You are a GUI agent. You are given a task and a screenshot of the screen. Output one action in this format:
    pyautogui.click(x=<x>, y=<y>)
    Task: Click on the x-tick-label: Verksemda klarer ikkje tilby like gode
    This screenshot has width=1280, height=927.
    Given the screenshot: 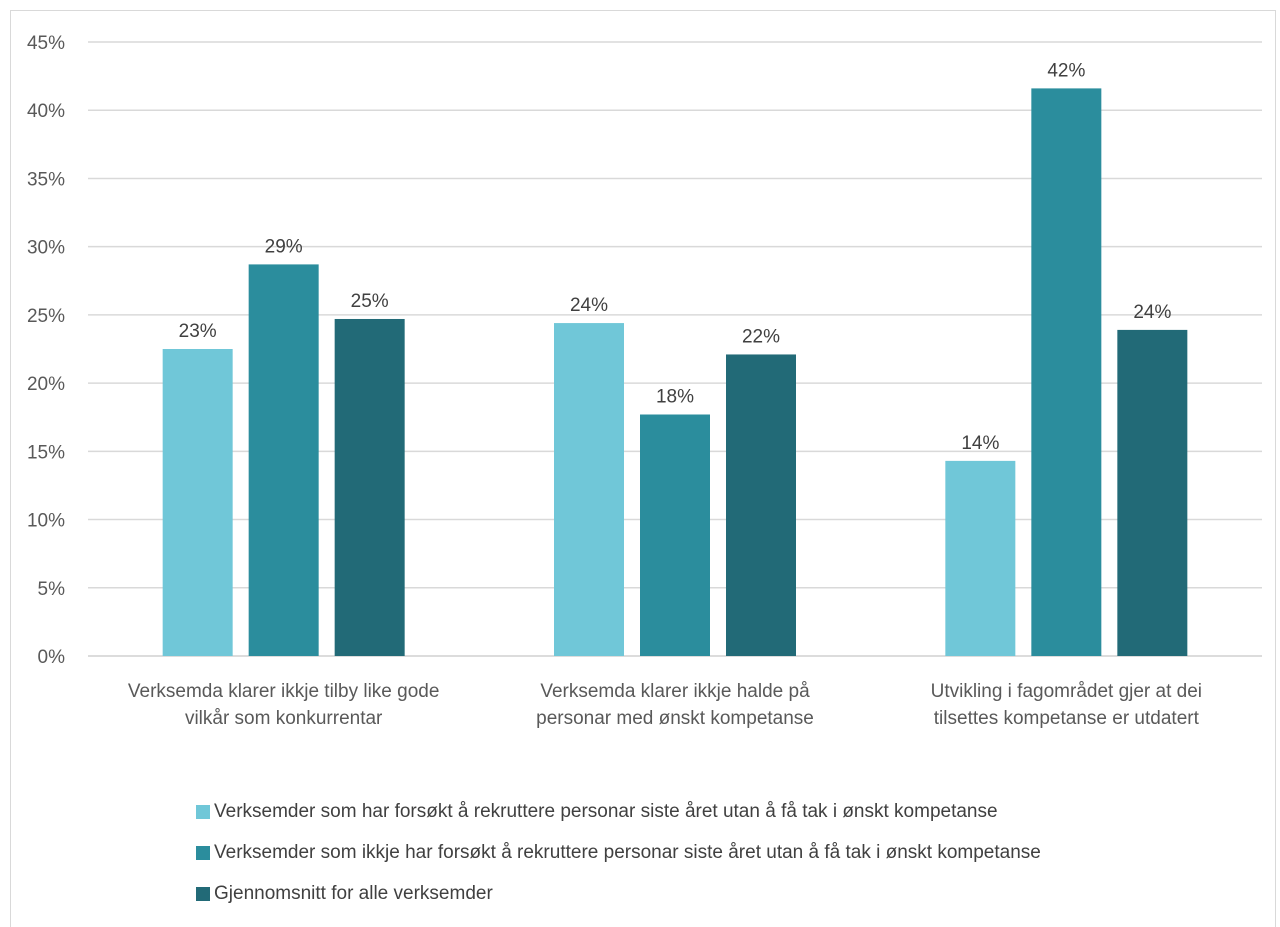 What is the action you would take?
    pyautogui.click(x=284, y=691)
    